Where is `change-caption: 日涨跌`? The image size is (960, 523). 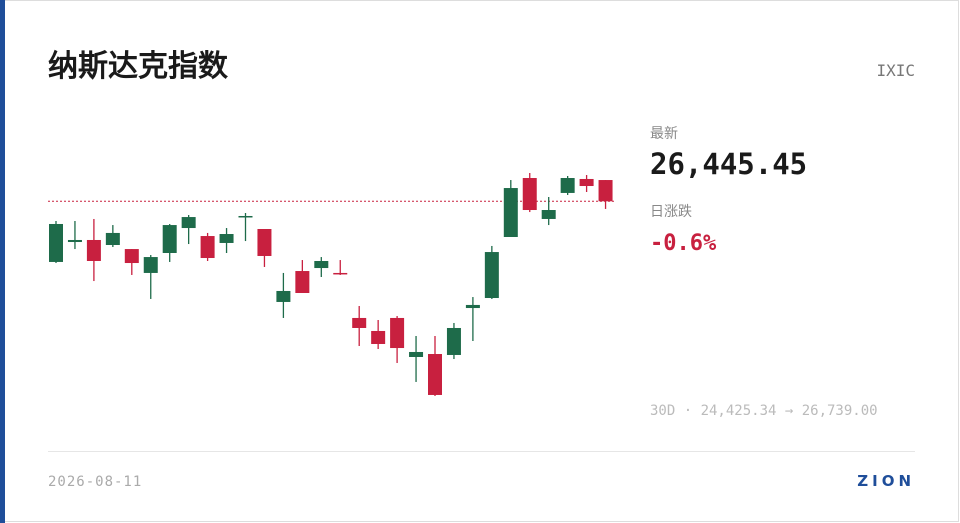 change-caption: 日涨跌 is located at coordinates (671, 212).